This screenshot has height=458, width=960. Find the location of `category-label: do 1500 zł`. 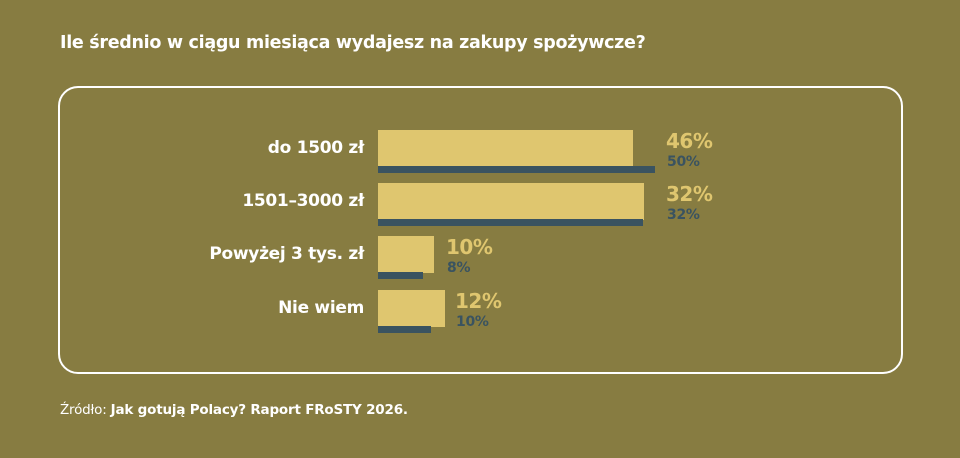

category-label: do 1500 zł is located at coordinates (316, 148).